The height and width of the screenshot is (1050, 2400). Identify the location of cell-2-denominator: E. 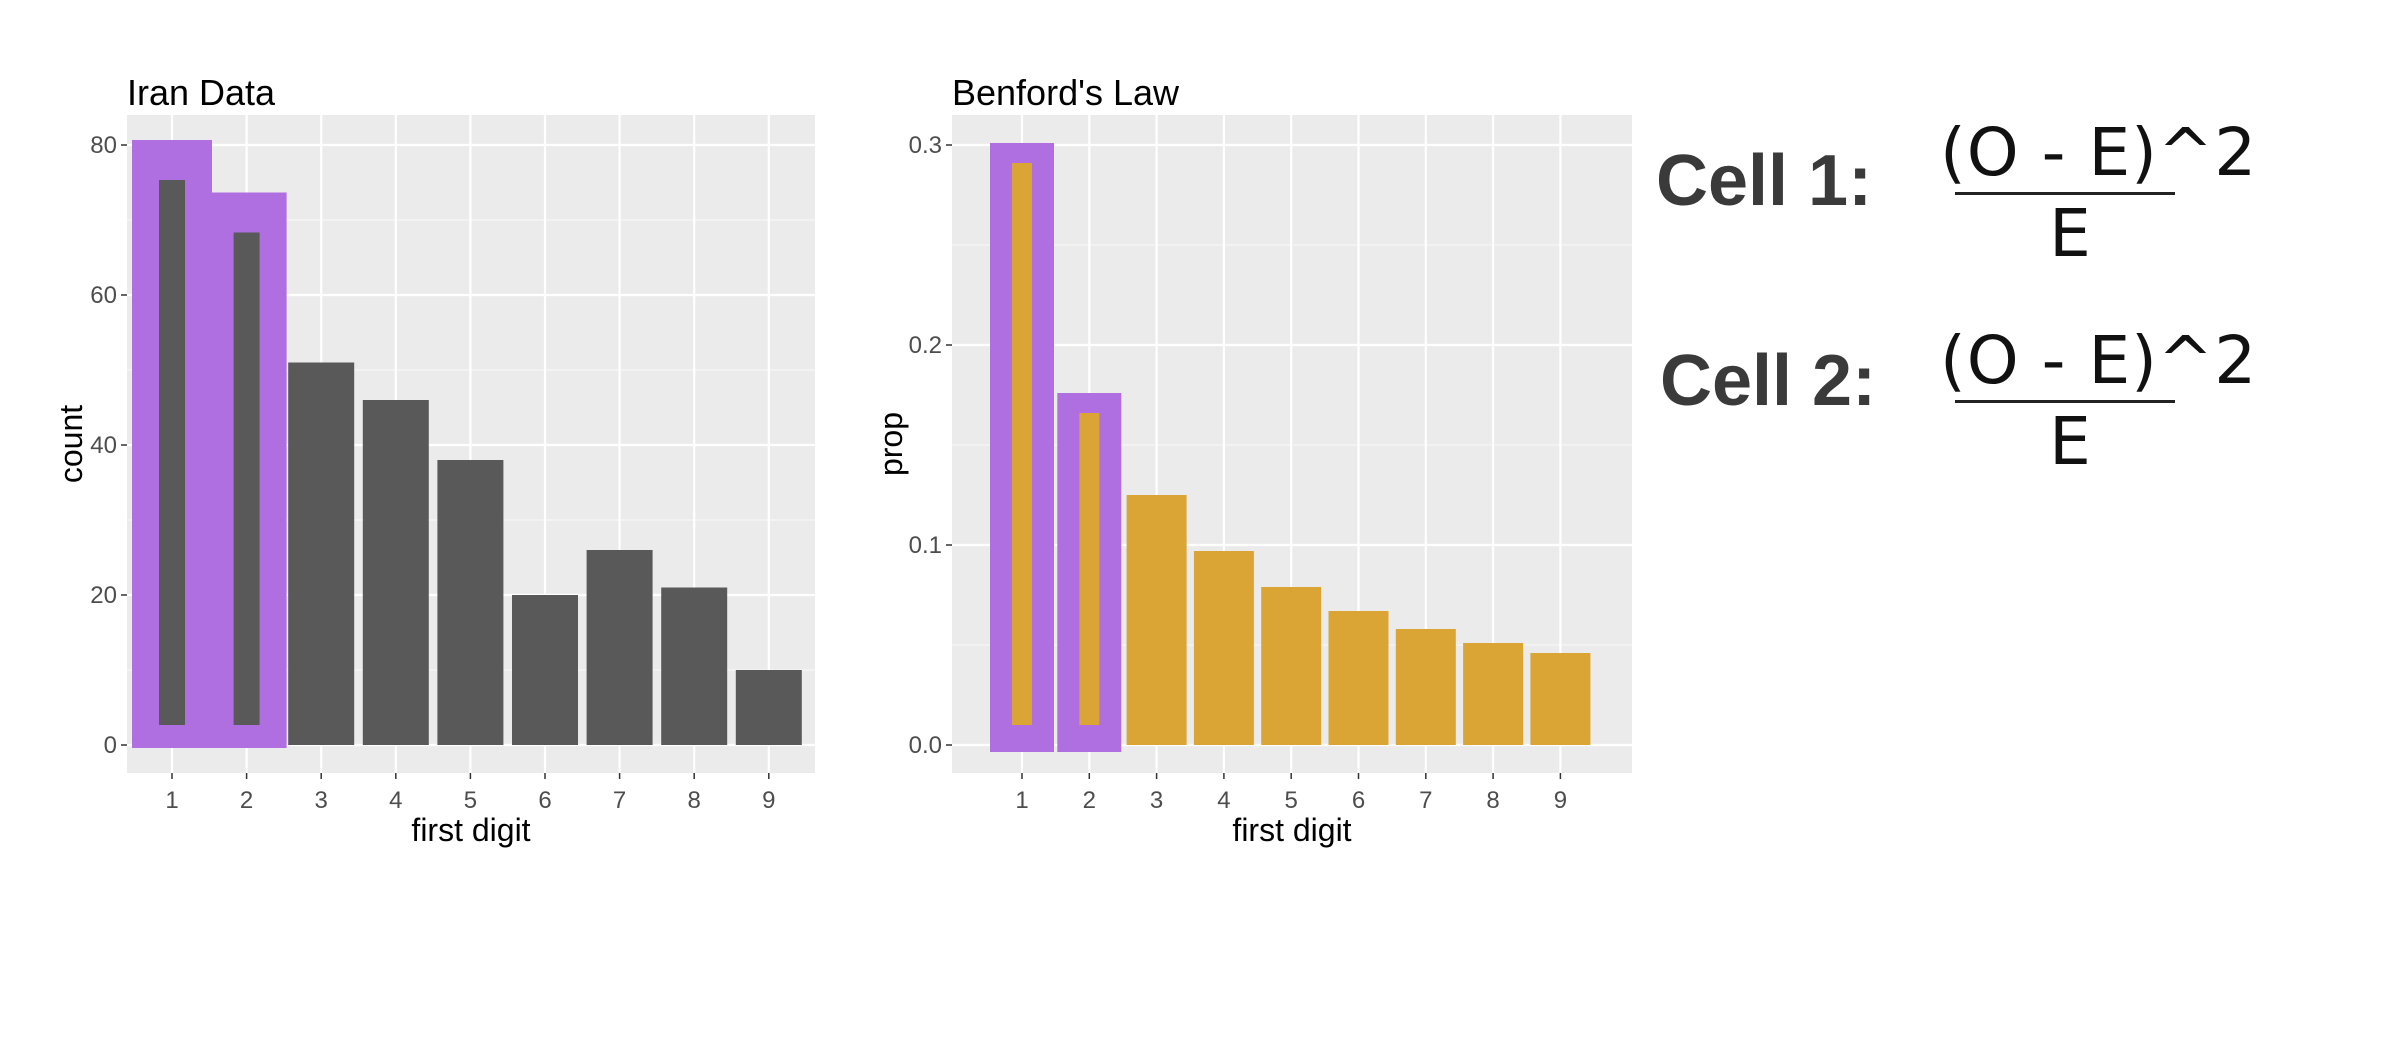
(2070, 441).